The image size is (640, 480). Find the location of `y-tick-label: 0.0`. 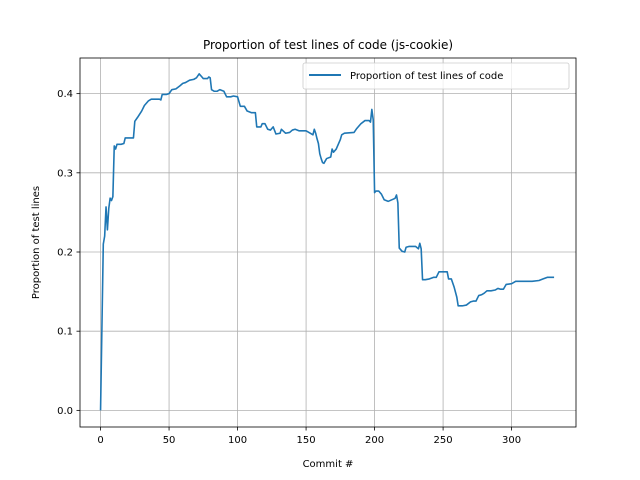

y-tick-label: 0.0 is located at coordinates (65, 411).